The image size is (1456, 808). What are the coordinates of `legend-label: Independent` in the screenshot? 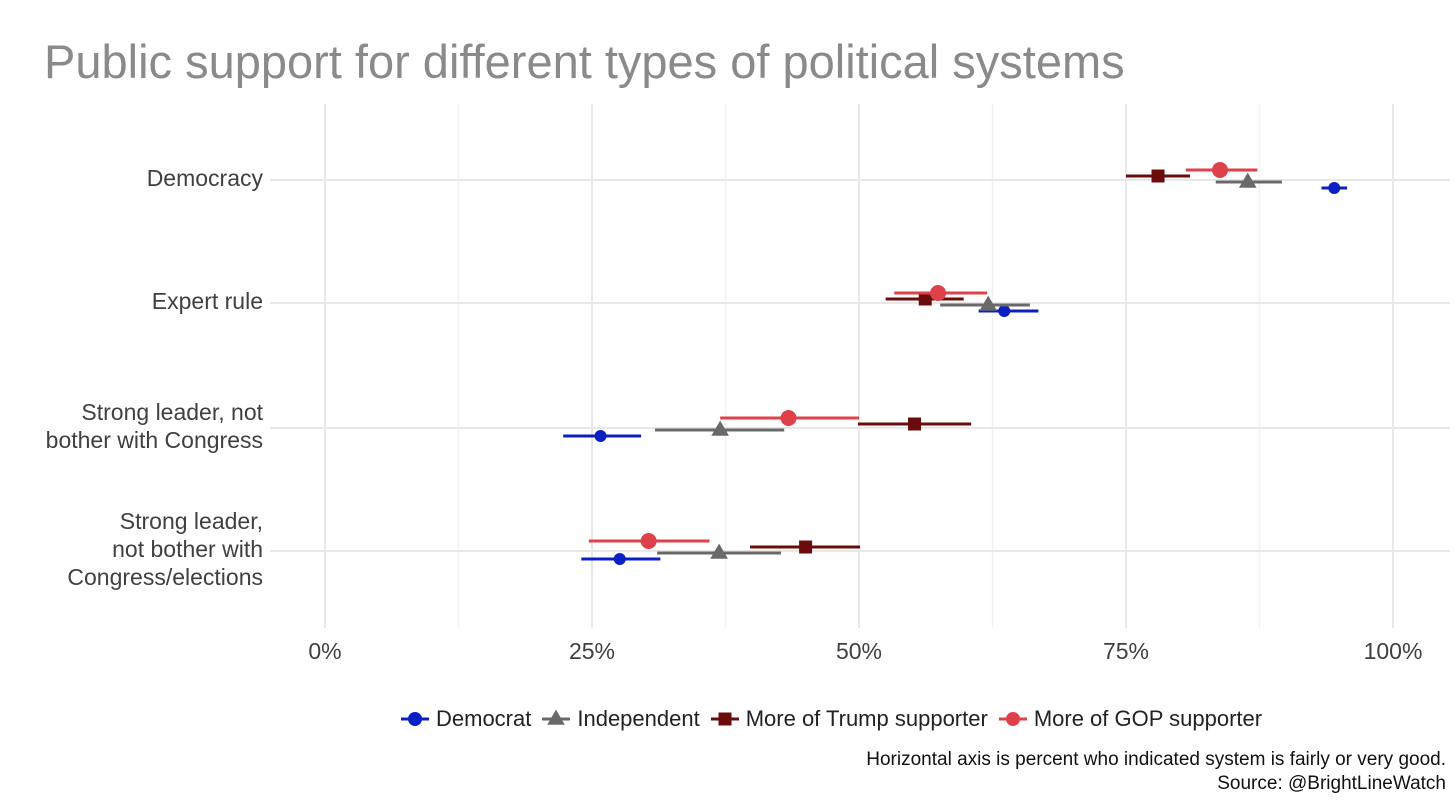 It's located at (638, 718).